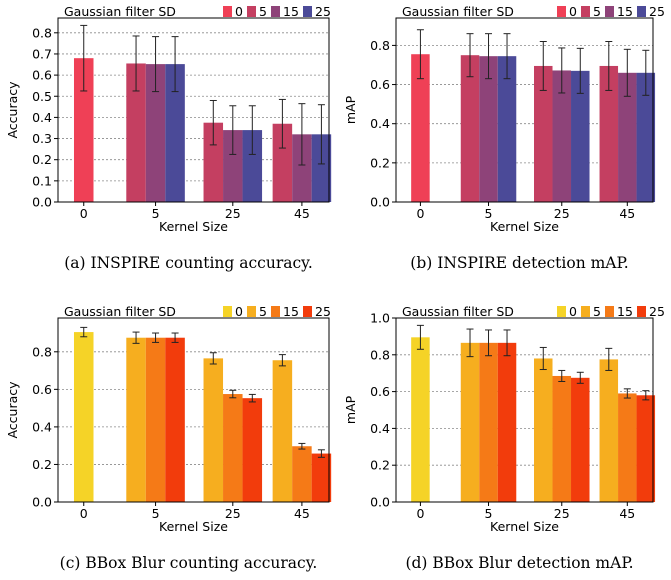 This screenshot has height=580, width=671. I want to click on y-tick-label: 1.0, so click(380, 318).